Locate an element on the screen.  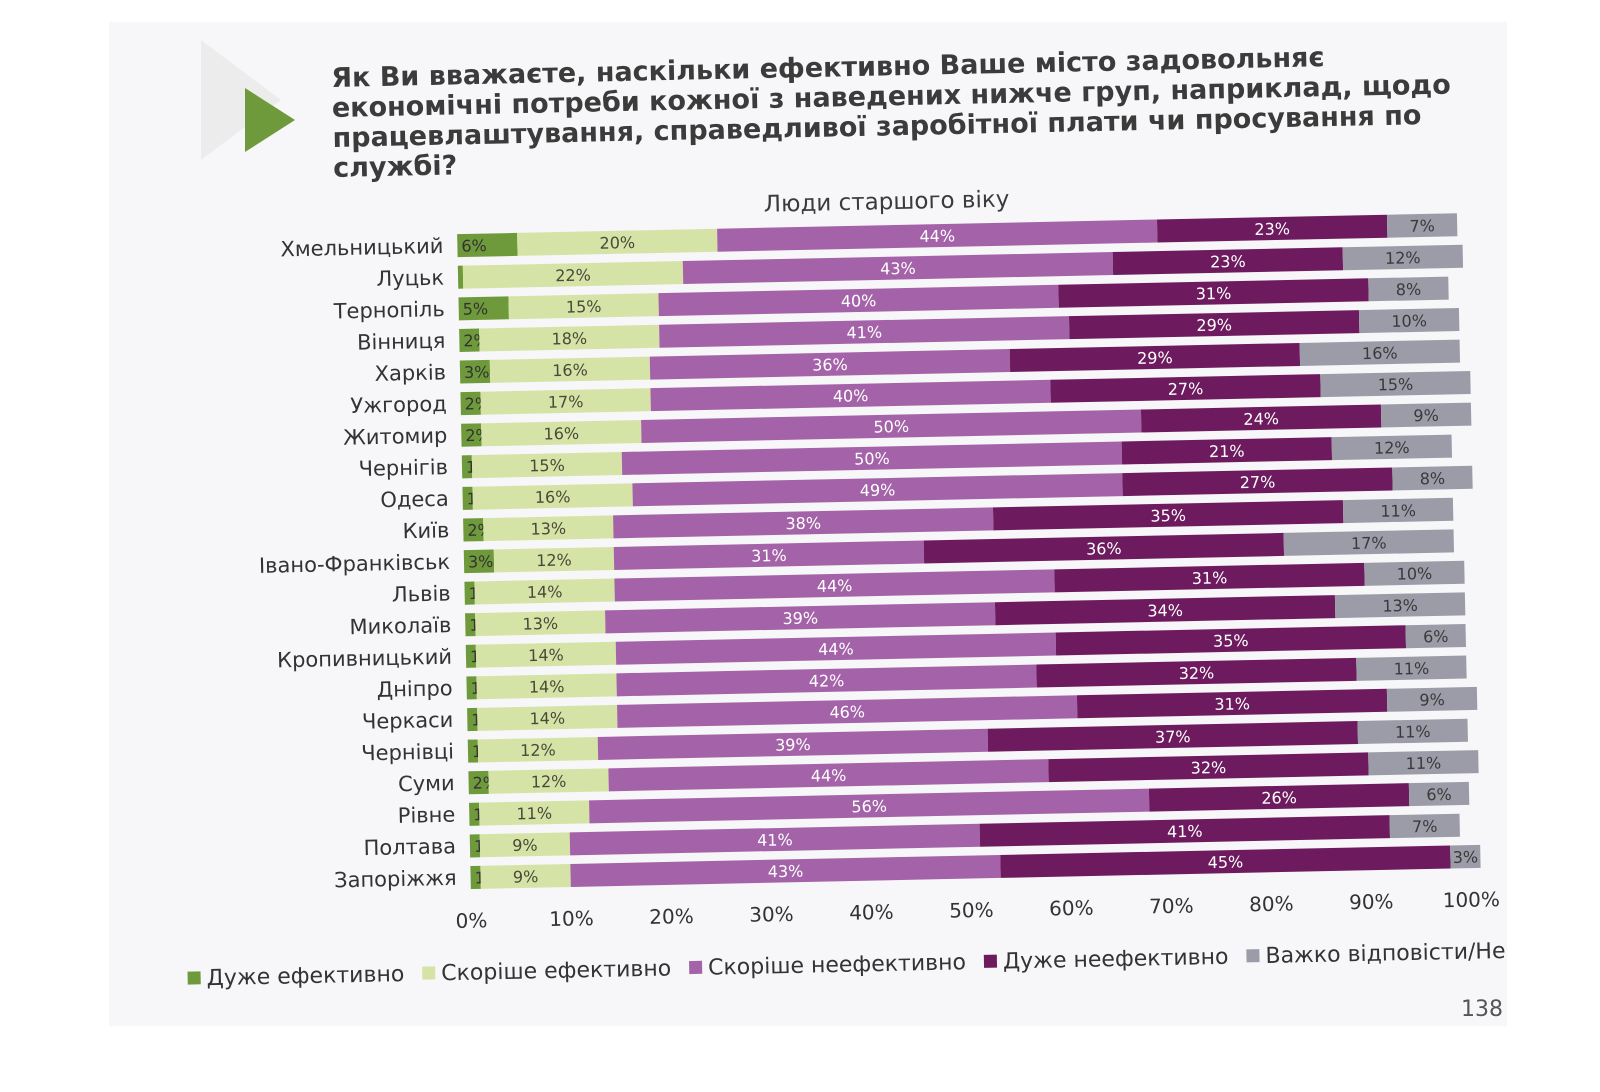
category-label: Кропивницький is located at coordinates (364, 659).